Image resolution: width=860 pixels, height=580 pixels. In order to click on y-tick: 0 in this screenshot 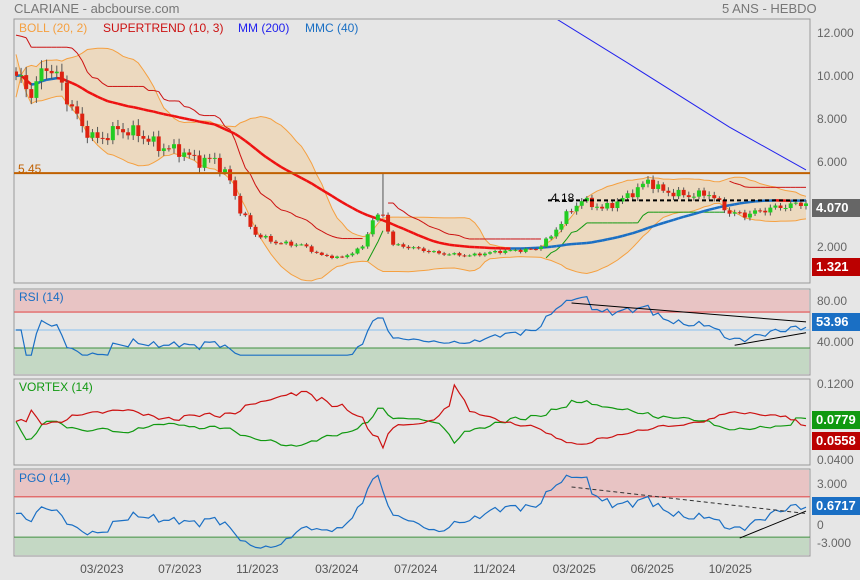, I will do `click(820, 525)`.